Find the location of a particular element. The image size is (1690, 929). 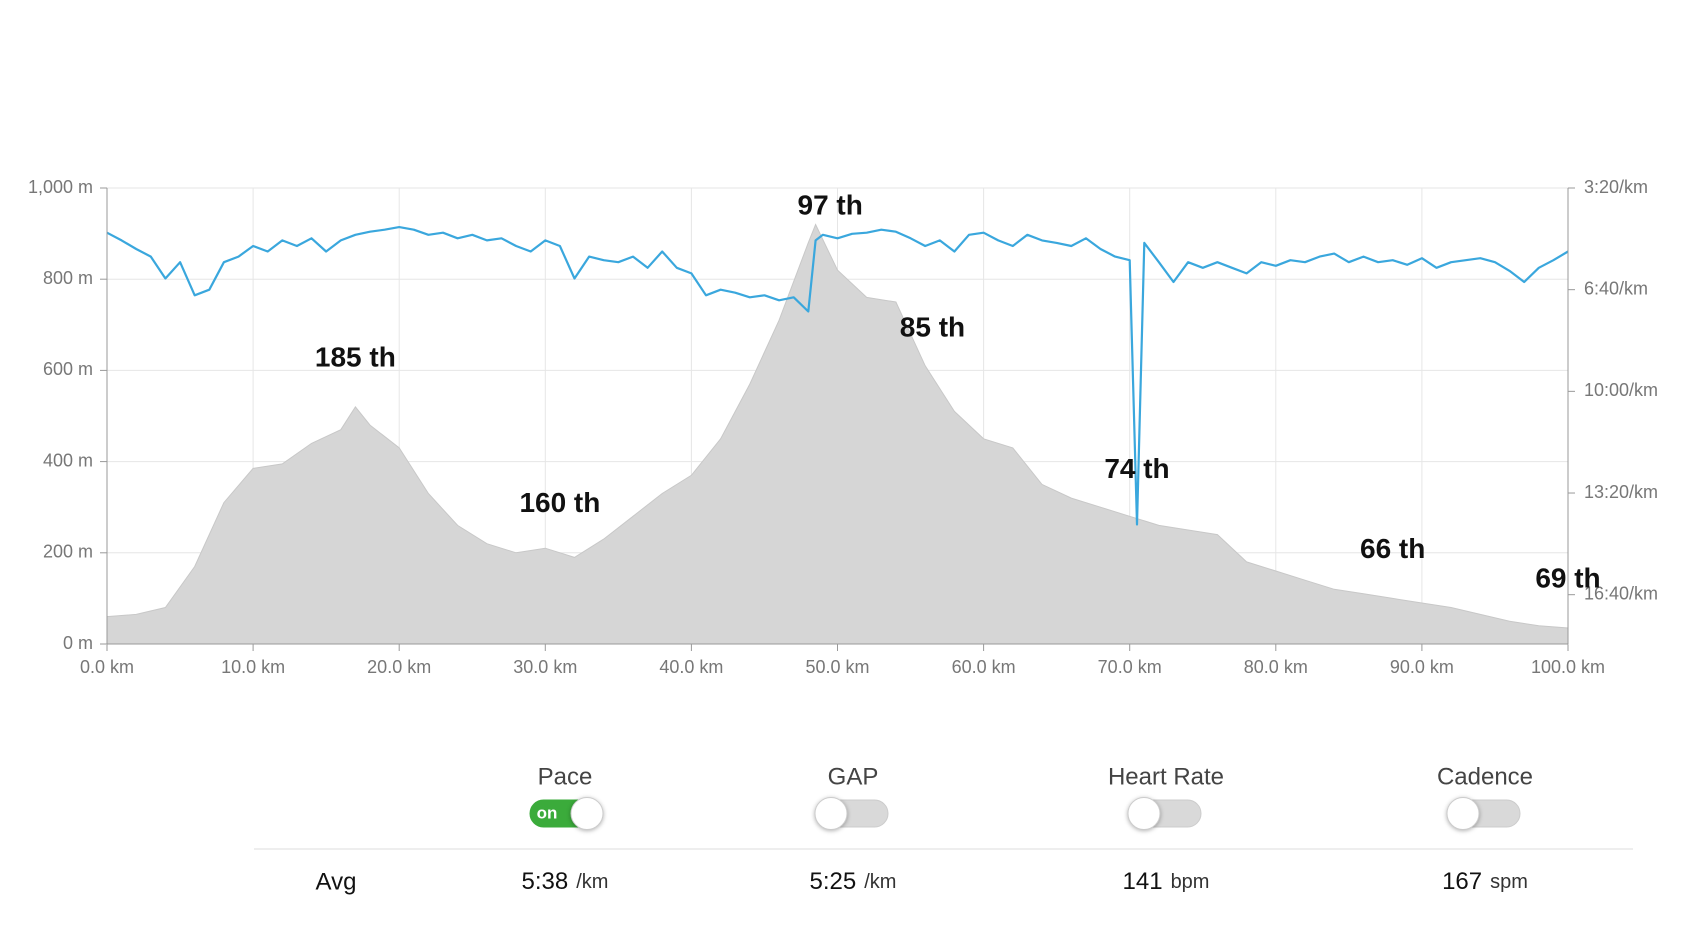

x-tick-label: 50.0 km is located at coordinates (837, 667).